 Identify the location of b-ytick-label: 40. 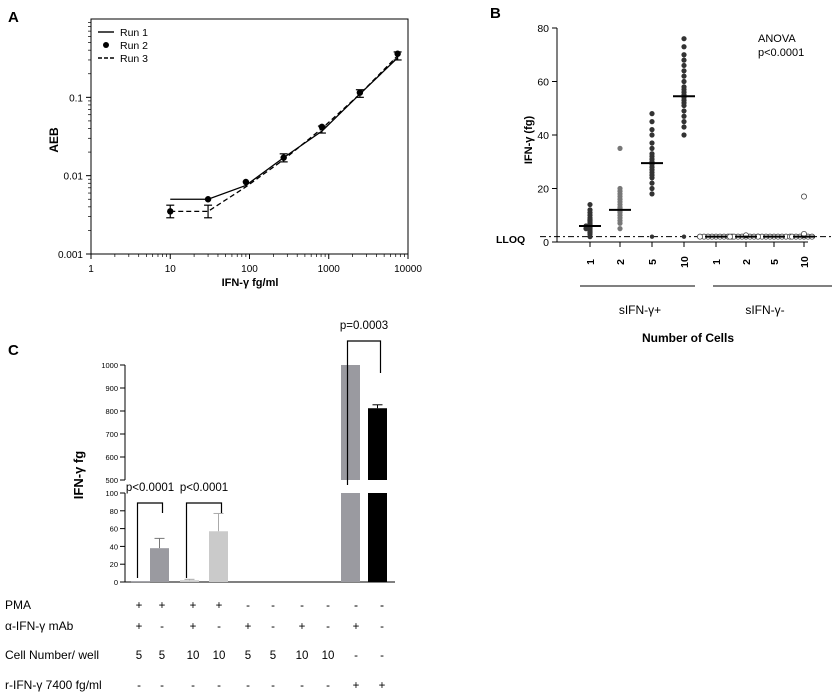
(543, 136).